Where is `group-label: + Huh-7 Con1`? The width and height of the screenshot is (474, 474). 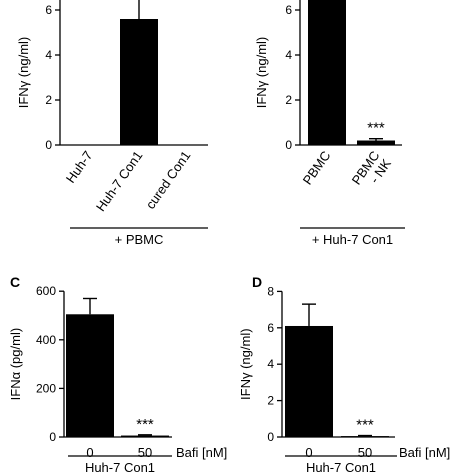 group-label: + Huh-7 Con1 is located at coordinates (352, 239).